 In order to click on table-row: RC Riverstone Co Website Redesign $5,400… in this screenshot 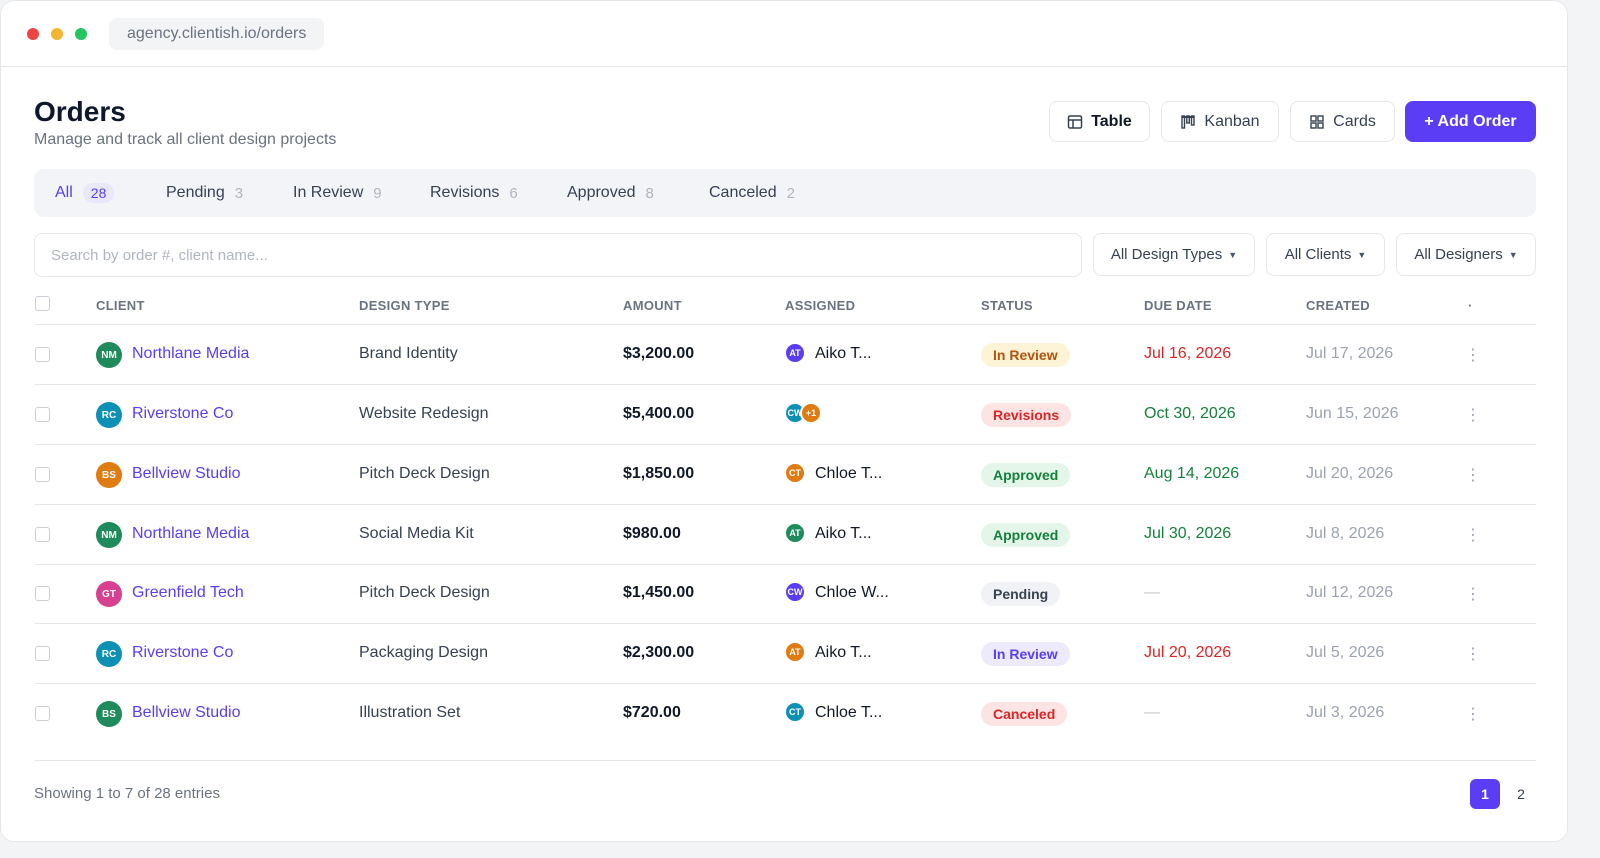, I will do `click(785, 415)`.